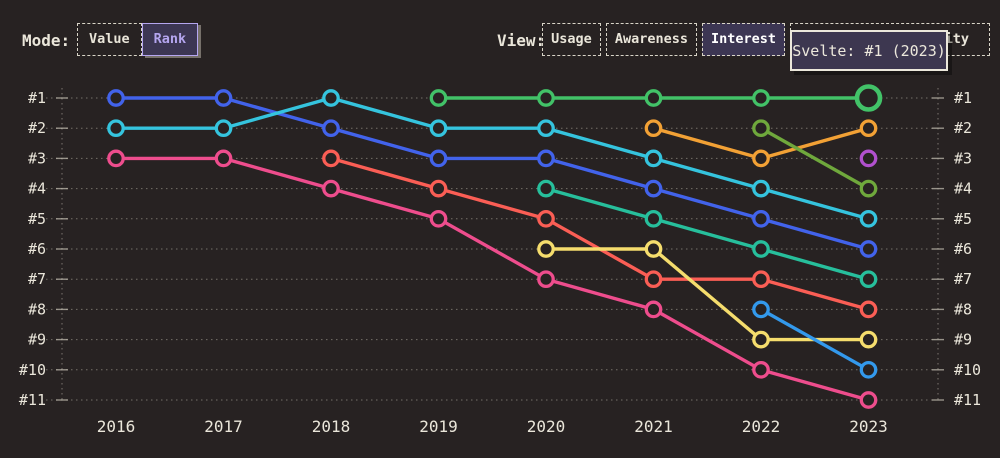 This screenshot has height=458, width=1000. Describe the element at coordinates (546, 426) in the screenshot. I see `year-label-2020: 2020` at that location.